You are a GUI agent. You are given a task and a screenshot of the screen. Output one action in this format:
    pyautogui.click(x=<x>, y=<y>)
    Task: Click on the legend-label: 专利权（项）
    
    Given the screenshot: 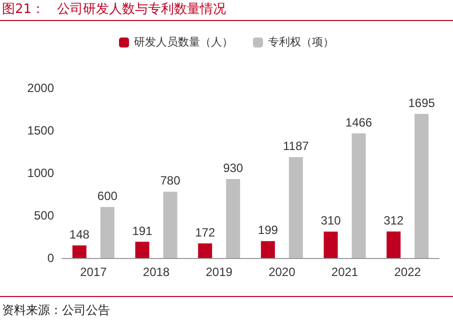 What is the action you would take?
    pyautogui.click(x=301, y=42)
    